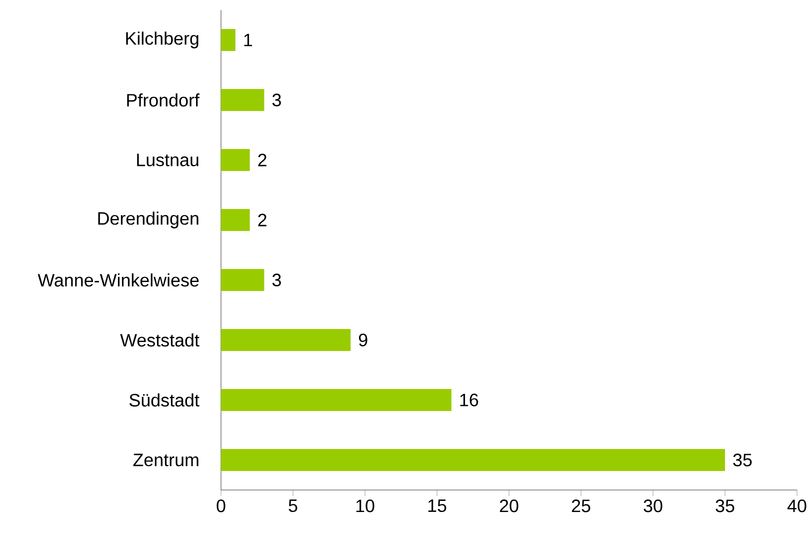  What do you see at coordinates (796, 506) in the screenshot?
I see `x-tick-label: 40` at bounding box center [796, 506].